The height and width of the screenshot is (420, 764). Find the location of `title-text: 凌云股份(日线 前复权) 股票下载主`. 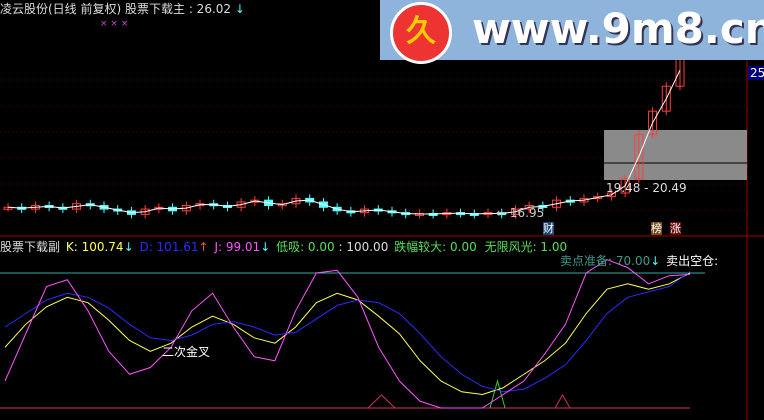

title-text: 凌云股份(日线 前复权) 股票下载主 is located at coordinates (92, 9).